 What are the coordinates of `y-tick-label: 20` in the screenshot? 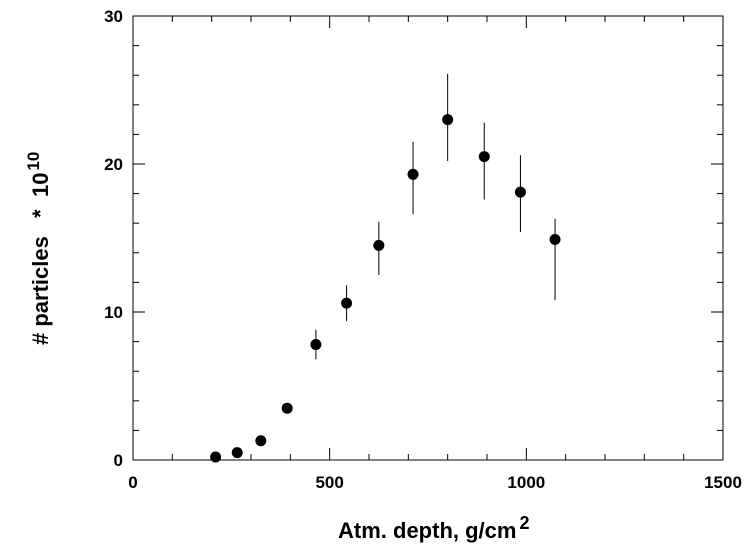 It's located at (113, 164).